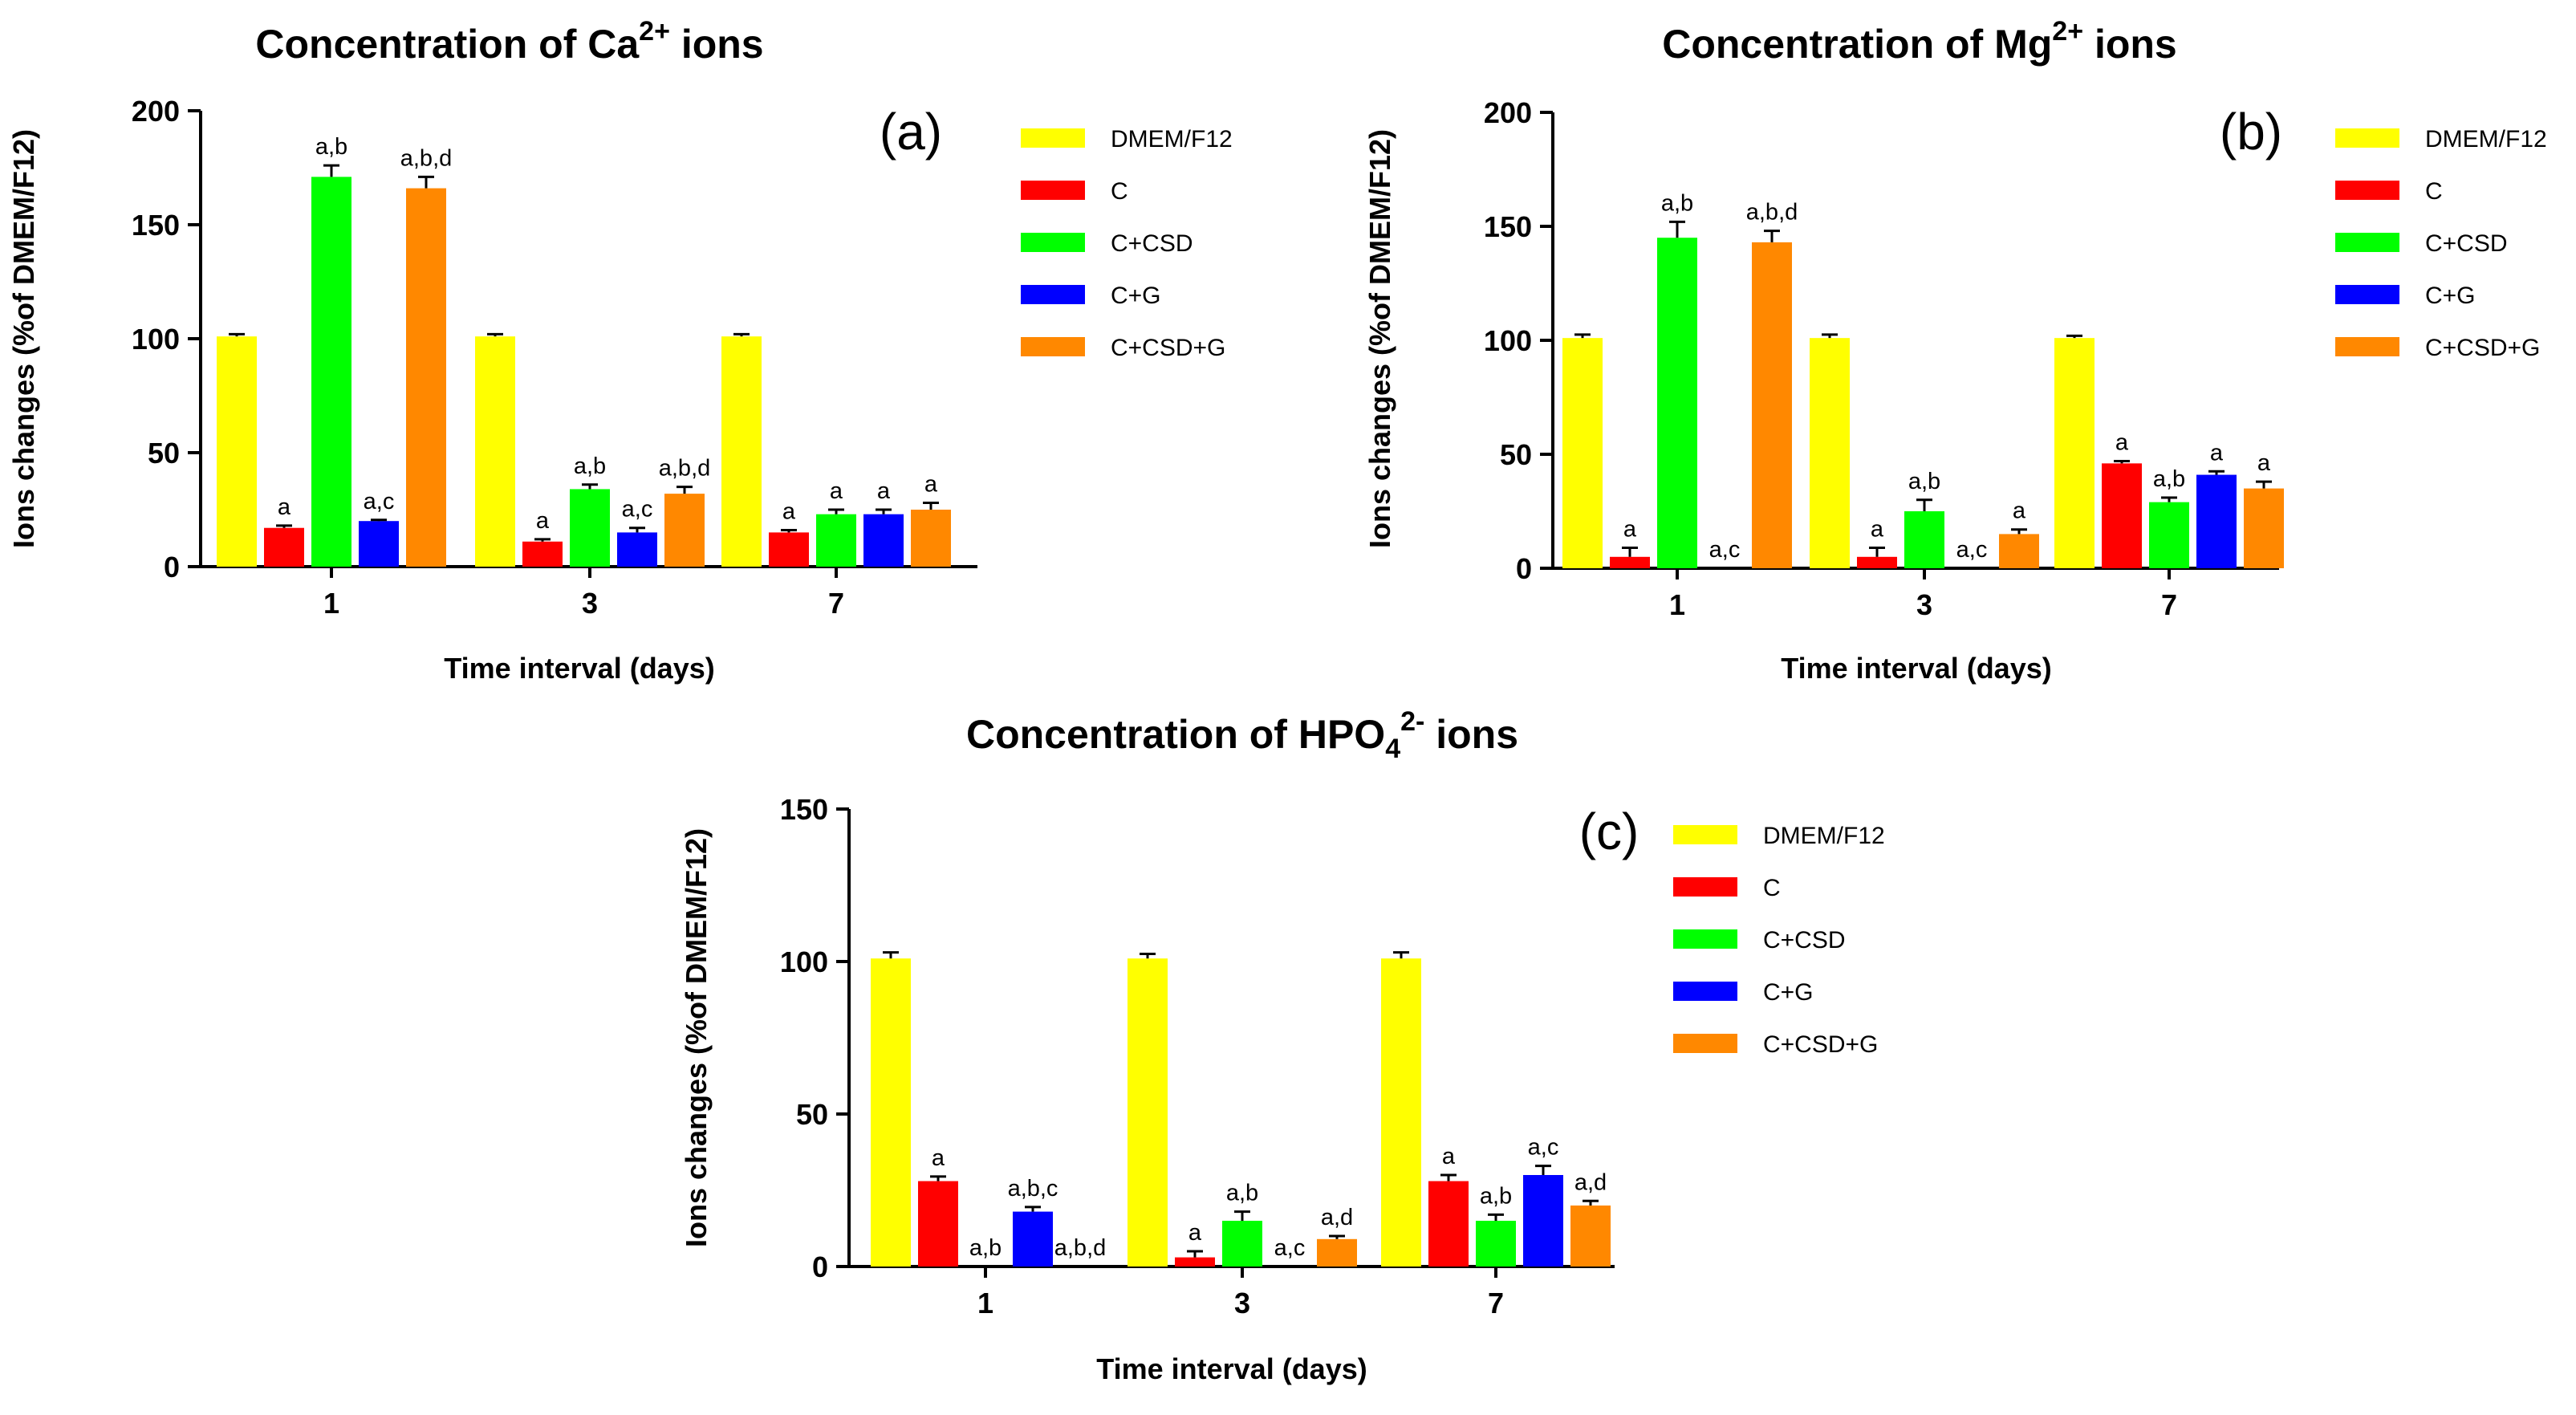 This screenshot has width=2576, height=1415. What do you see at coordinates (509, 41) in the screenshot?
I see `chart-title: Concentration of Ca2+ ions` at bounding box center [509, 41].